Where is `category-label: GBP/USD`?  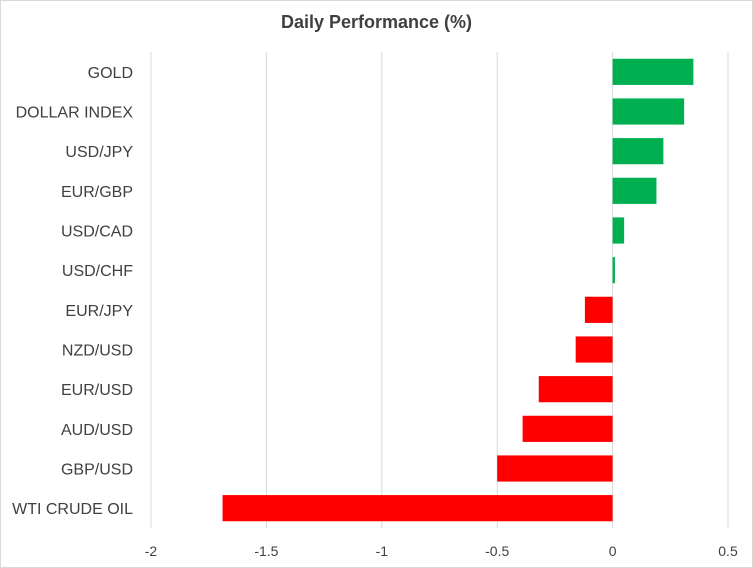
category-label: GBP/USD is located at coordinates (97, 470).